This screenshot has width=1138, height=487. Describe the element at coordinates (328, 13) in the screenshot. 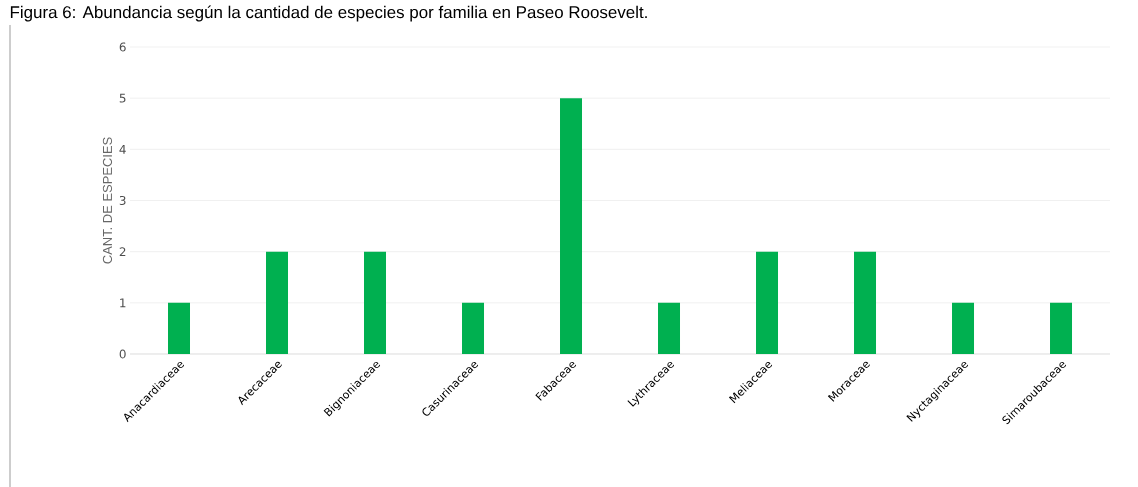

I see `chart-title: Figura 6: Abundancia según la cantidad de especies por familia en Paseo Roosevelt.` at that location.